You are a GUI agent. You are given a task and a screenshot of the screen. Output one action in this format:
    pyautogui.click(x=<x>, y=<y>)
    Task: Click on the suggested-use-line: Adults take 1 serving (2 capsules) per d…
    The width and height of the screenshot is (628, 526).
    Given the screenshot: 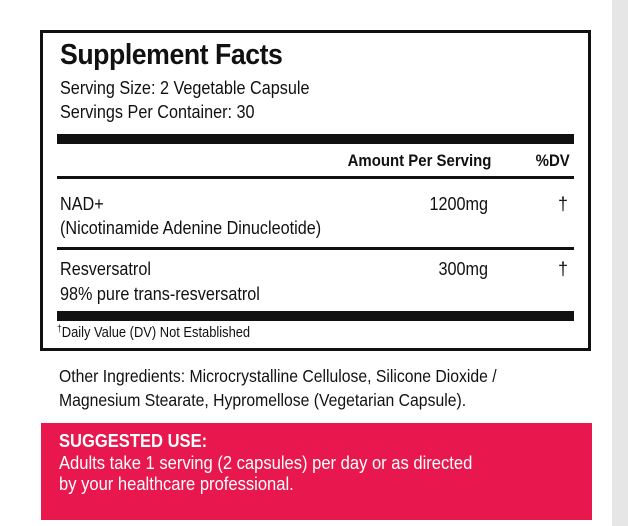 What is the action you would take?
    pyautogui.click(x=266, y=463)
    